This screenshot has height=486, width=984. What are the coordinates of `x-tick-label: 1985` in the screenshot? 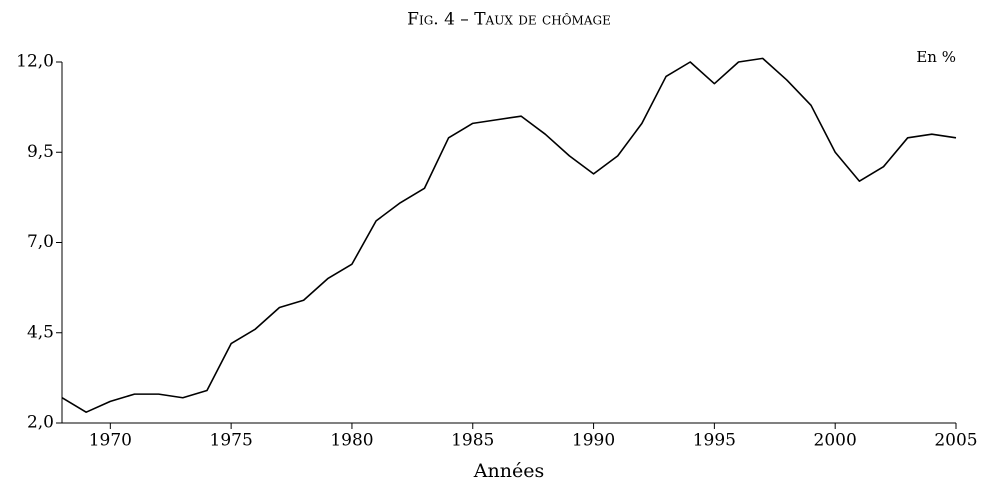 It's located at (472, 441).